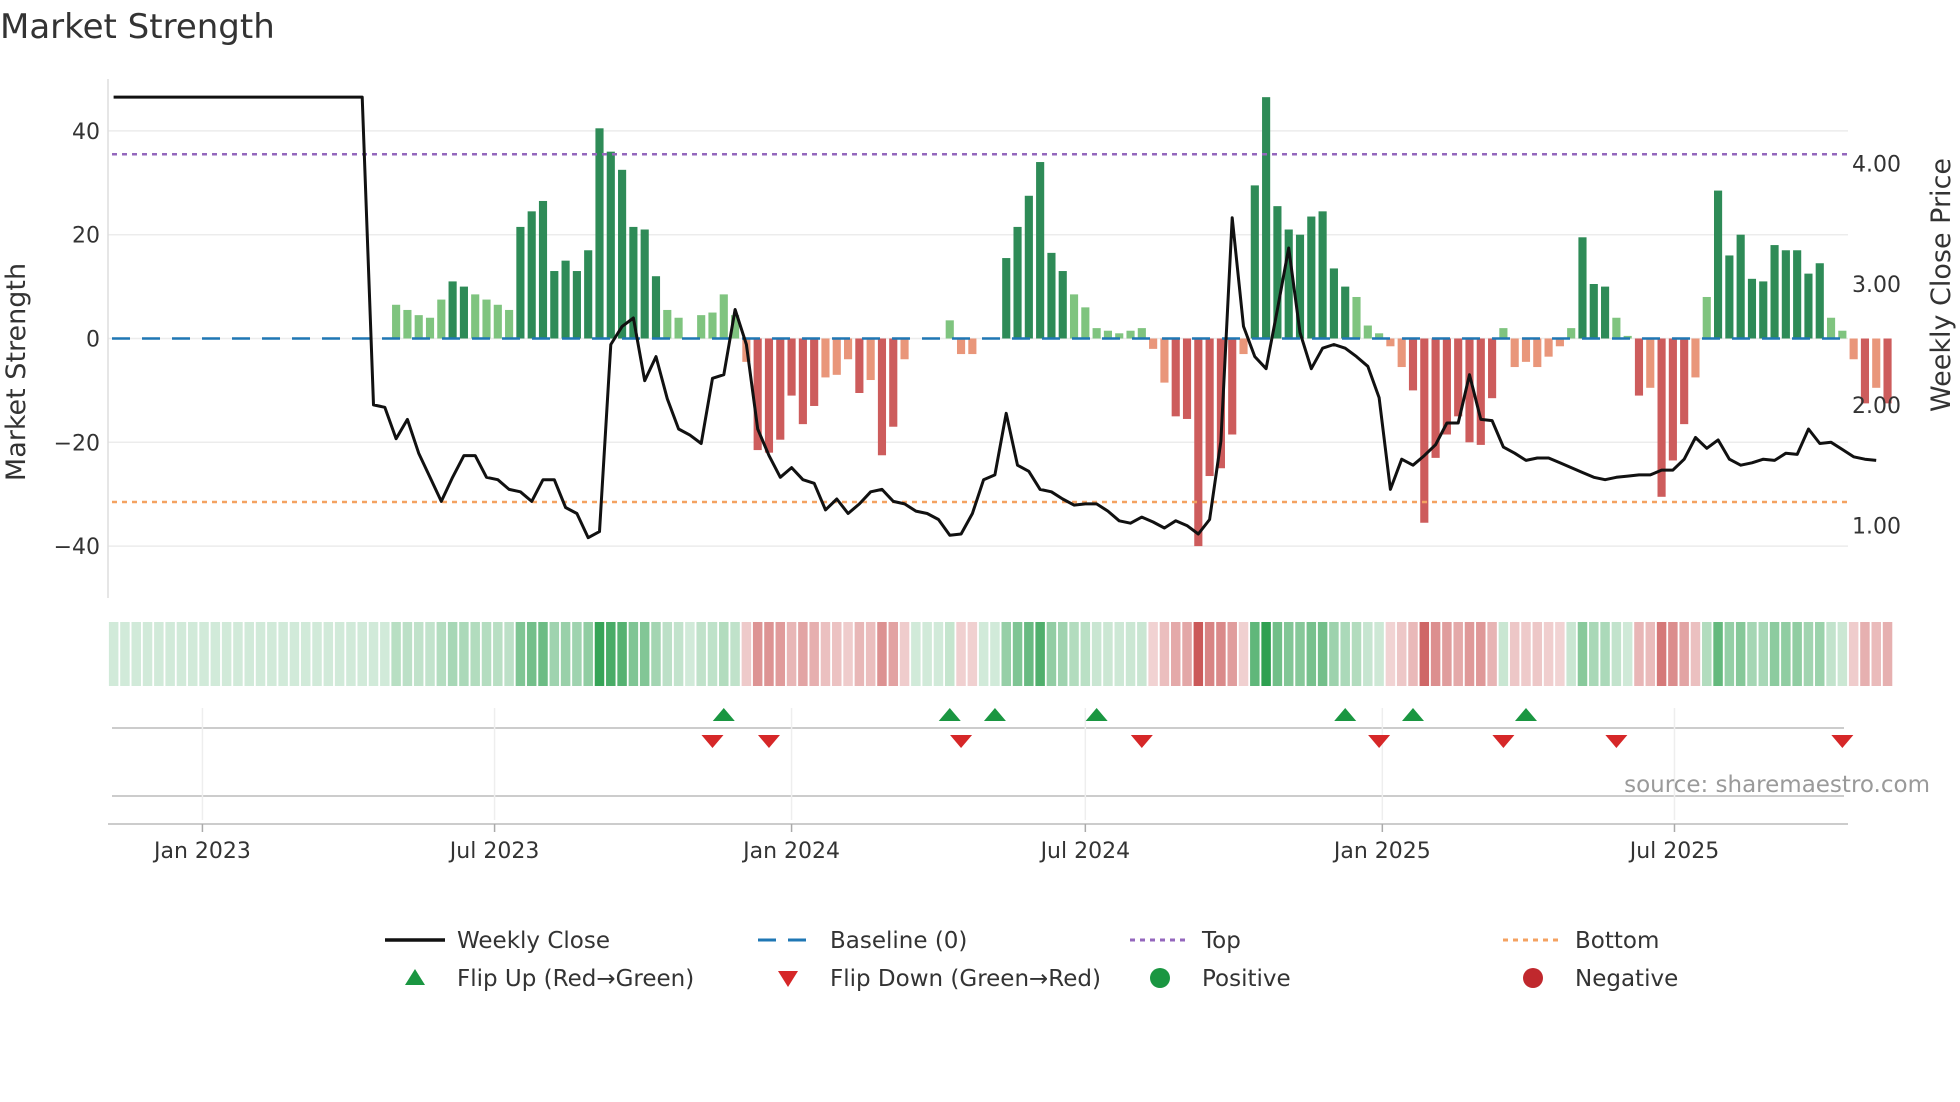 Image resolution: width=1960 pixels, height=1102 pixels. Describe the element at coordinates (939, 979) in the screenshot. I see `legend-item-flip_down: Flip Down (Green→Red)` at that location.